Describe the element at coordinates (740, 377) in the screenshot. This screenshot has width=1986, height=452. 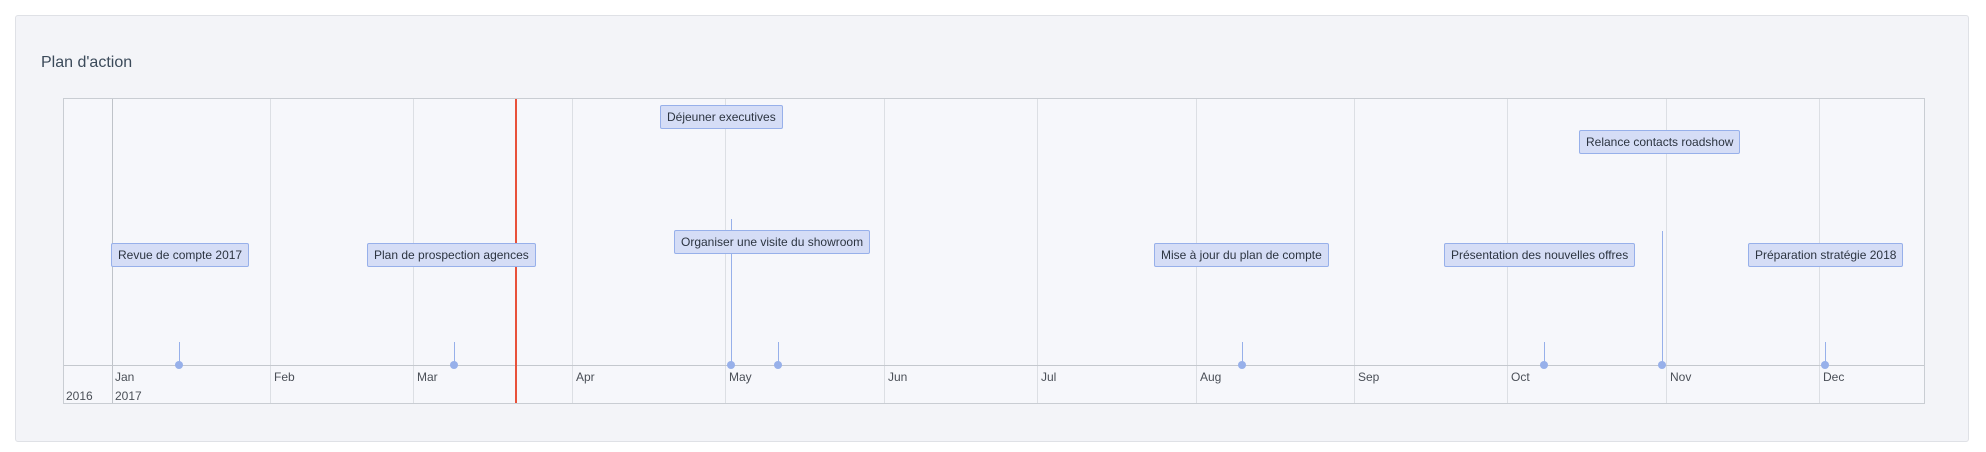
I see `month-label-may: May` at that location.